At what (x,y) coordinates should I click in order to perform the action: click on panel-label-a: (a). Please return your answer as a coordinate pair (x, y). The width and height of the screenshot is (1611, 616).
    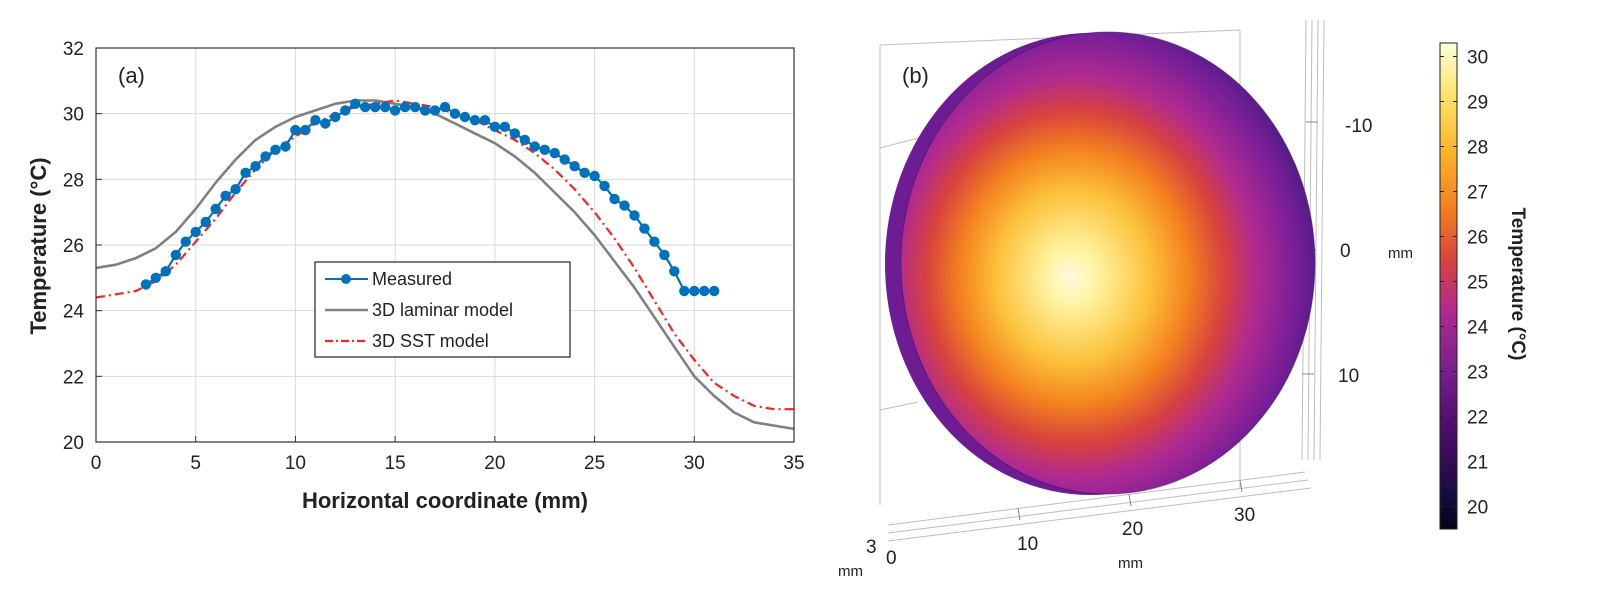
    Looking at the image, I should click on (131, 75).